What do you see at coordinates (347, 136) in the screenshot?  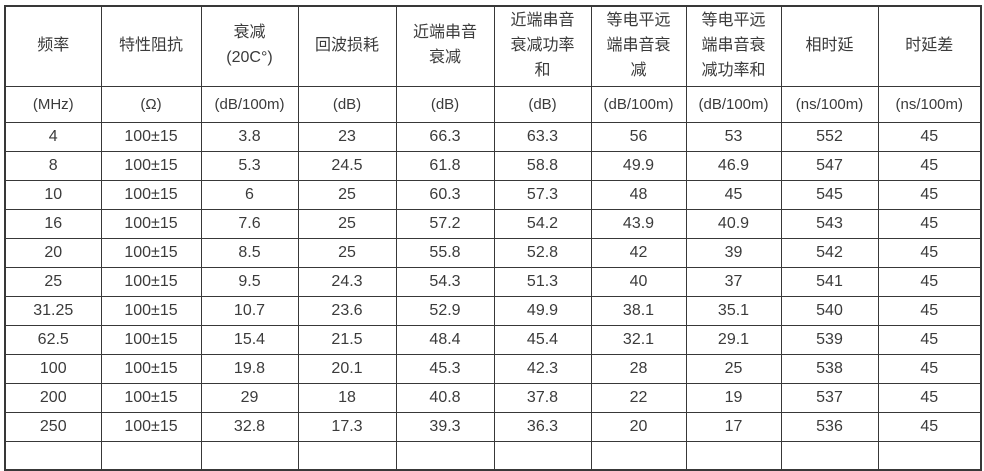 I see `cell: 23` at bounding box center [347, 136].